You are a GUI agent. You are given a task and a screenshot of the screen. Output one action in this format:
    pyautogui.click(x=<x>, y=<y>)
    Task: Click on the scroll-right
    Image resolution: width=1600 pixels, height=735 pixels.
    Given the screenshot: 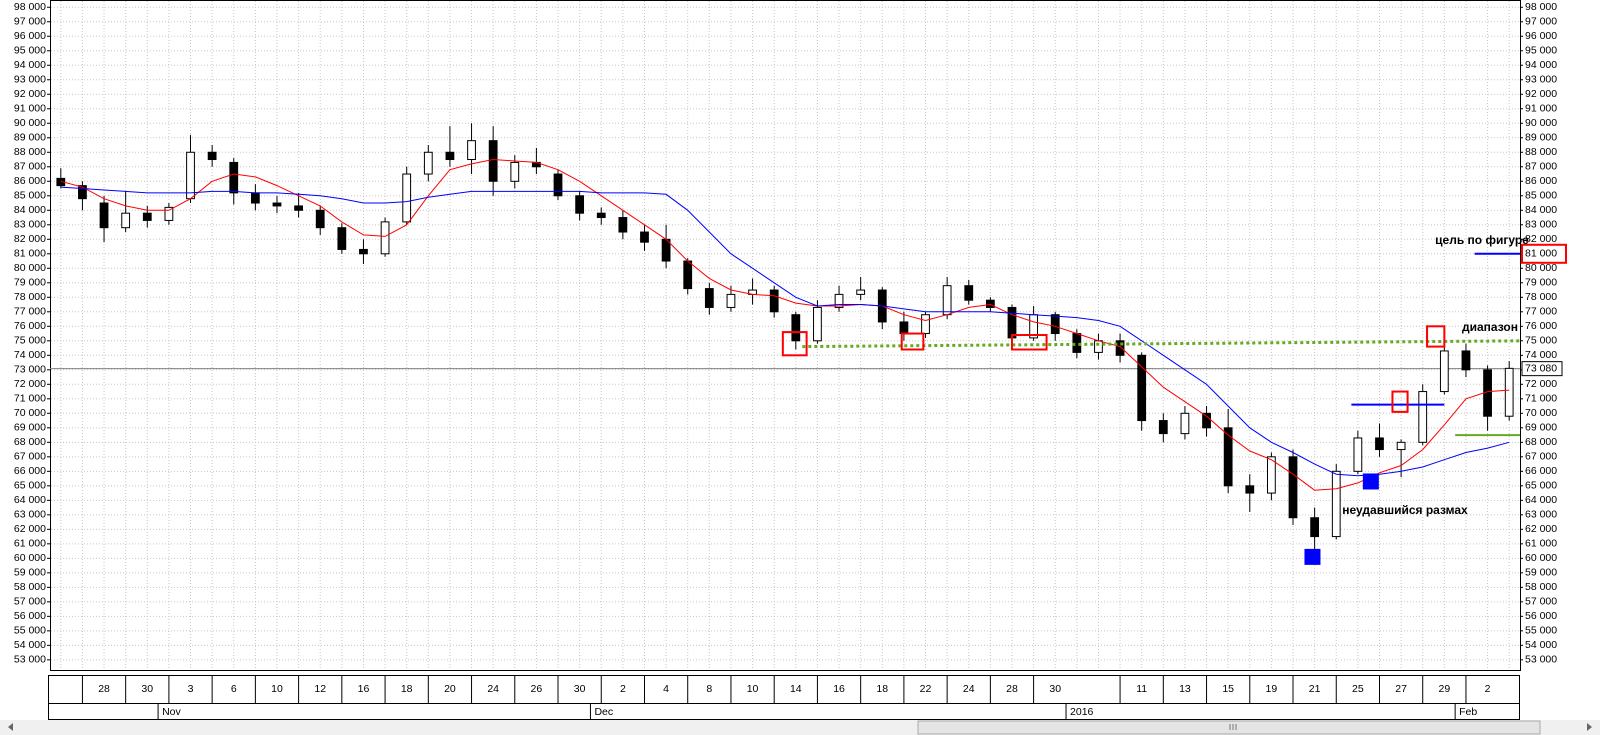 What is the action you would take?
    pyautogui.click(x=1589, y=727)
    